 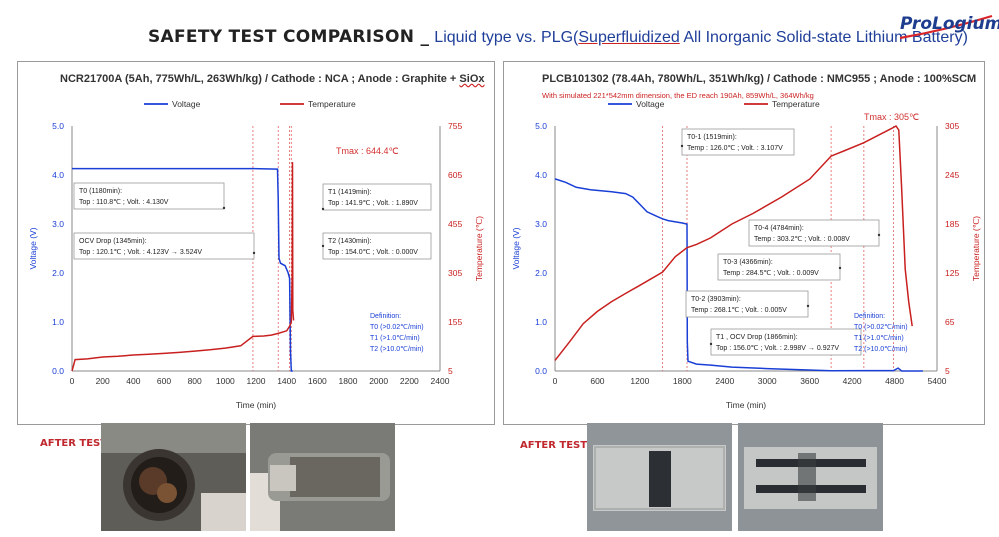 What do you see at coordinates (735, 148) in the screenshot?
I see `right-annotation-text: Temp : 126.0℃ ; Volt. : 3.107V` at bounding box center [735, 148].